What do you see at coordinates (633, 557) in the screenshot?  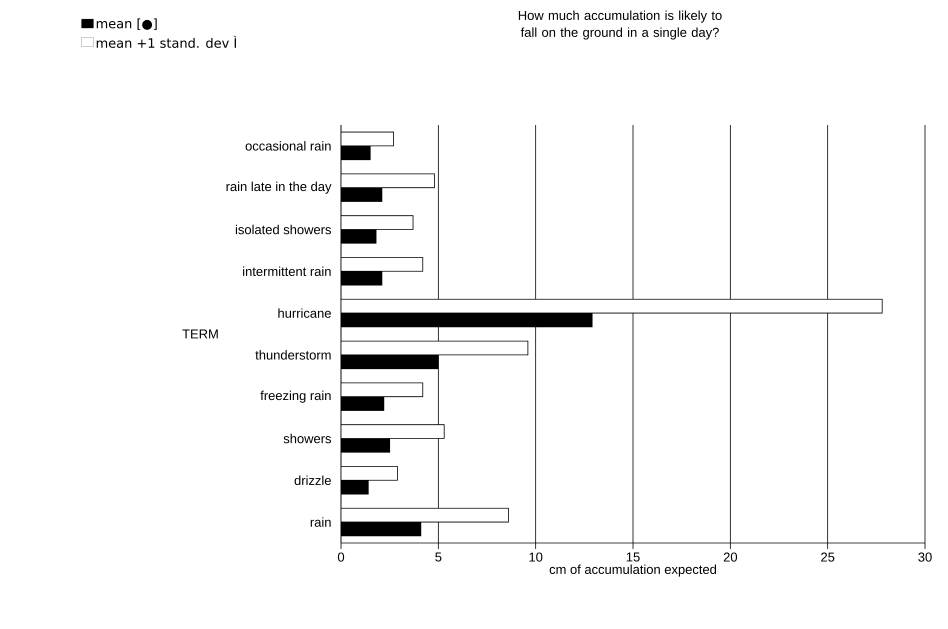 I see `x-tick-label: 15` at bounding box center [633, 557].